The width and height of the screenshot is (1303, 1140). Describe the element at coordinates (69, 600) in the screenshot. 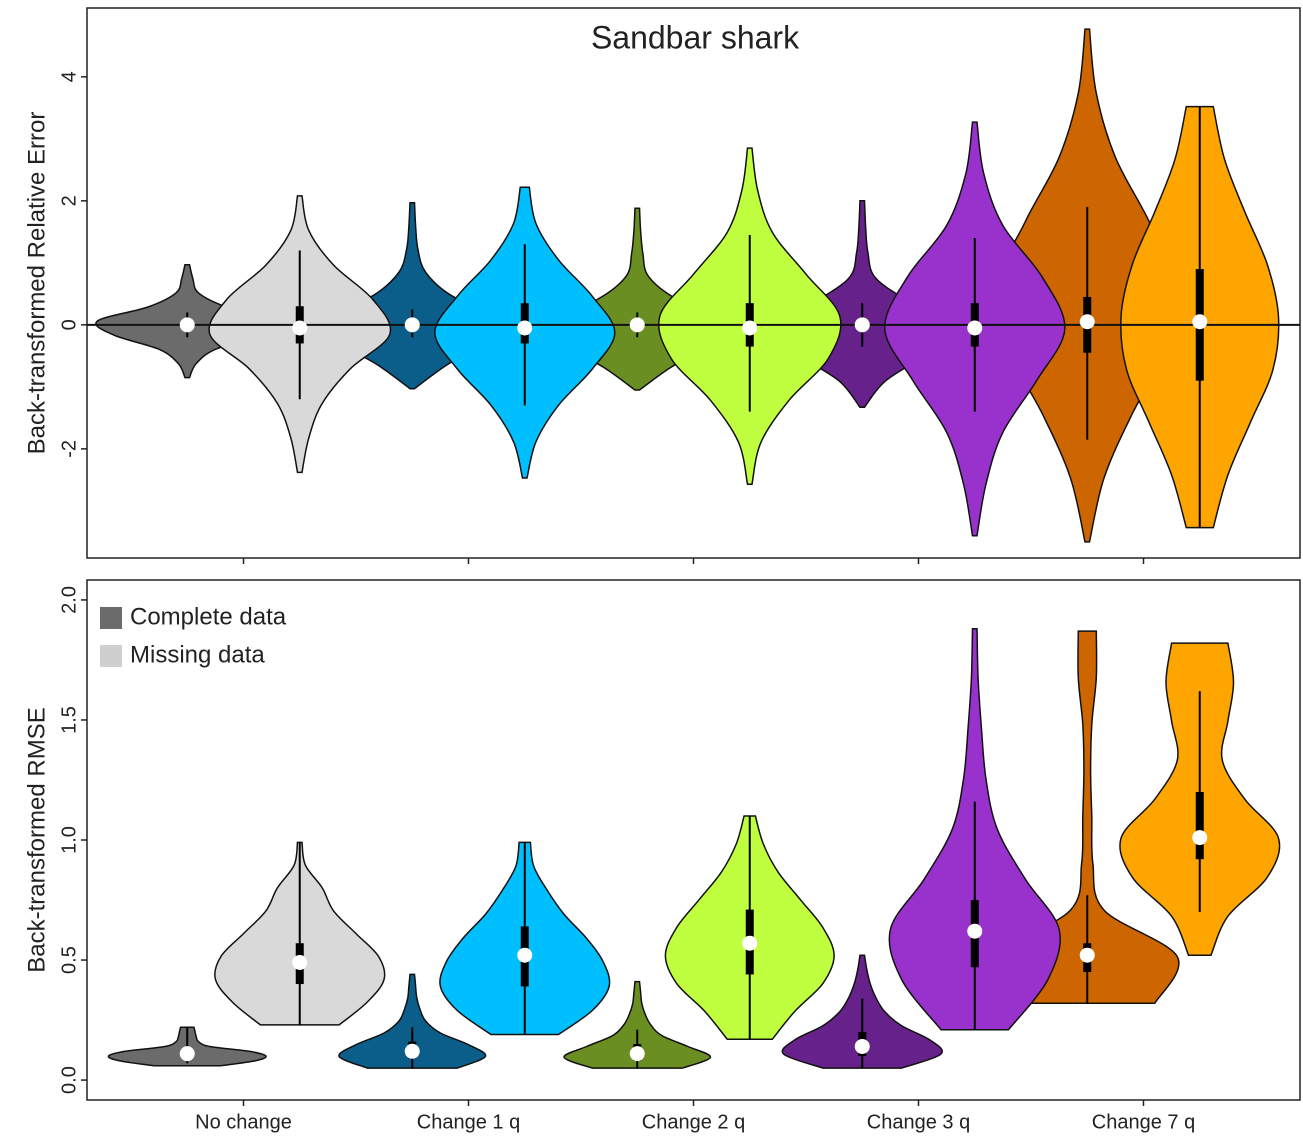

I see `y-tick-label: 2.0` at that location.